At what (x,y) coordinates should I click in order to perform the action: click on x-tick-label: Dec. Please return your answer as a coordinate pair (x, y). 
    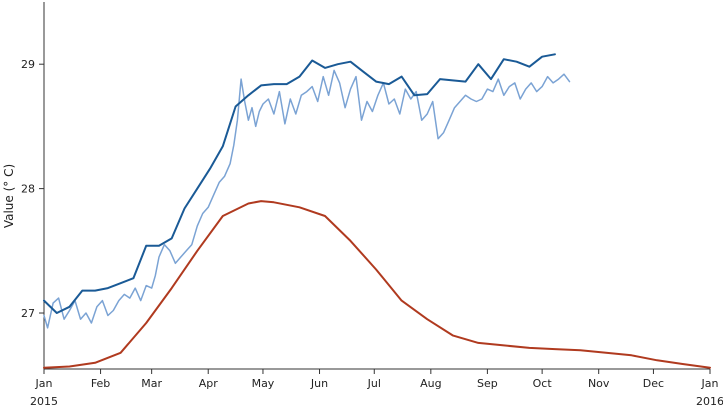
    Looking at the image, I should click on (653, 383).